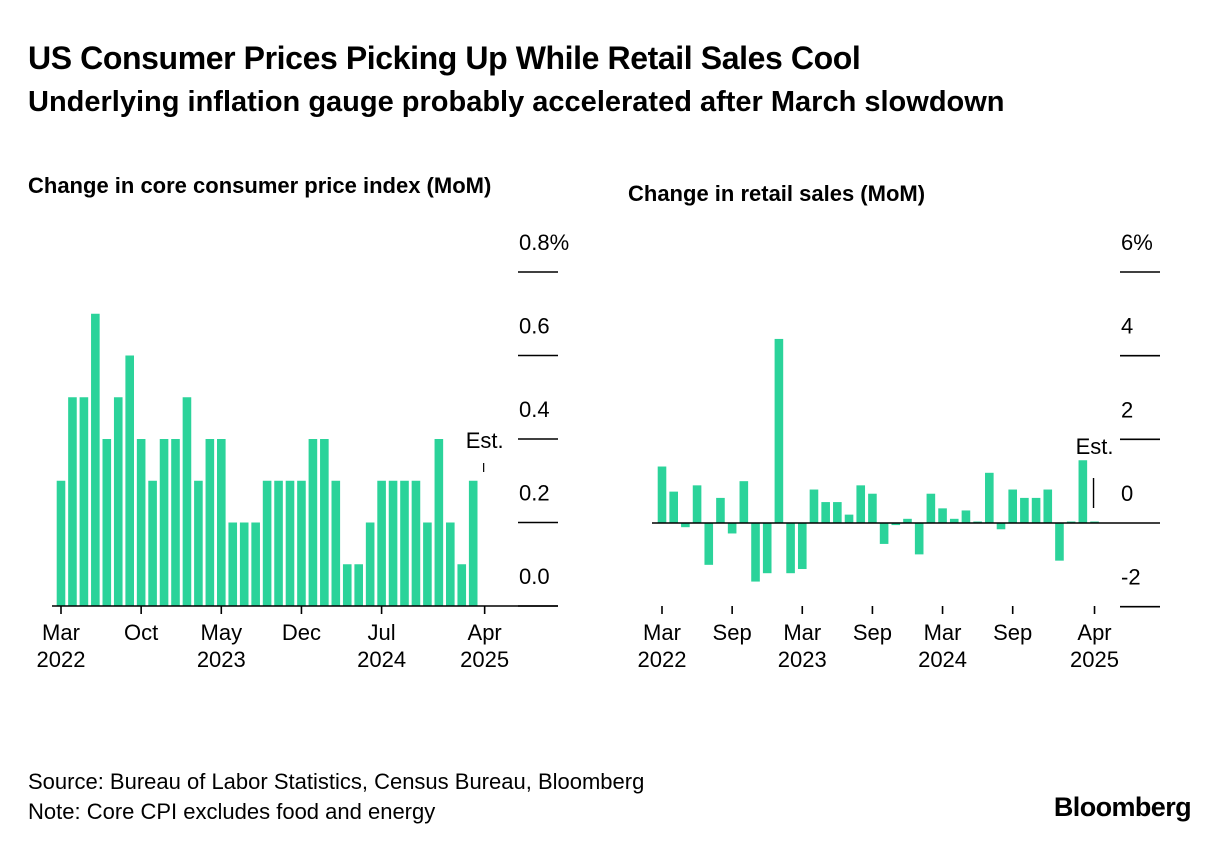 The width and height of the screenshot is (1231, 852). Describe the element at coordinates (485, 440) in the screenshot. I see `cpi-estimate-label: Est.` at that location.